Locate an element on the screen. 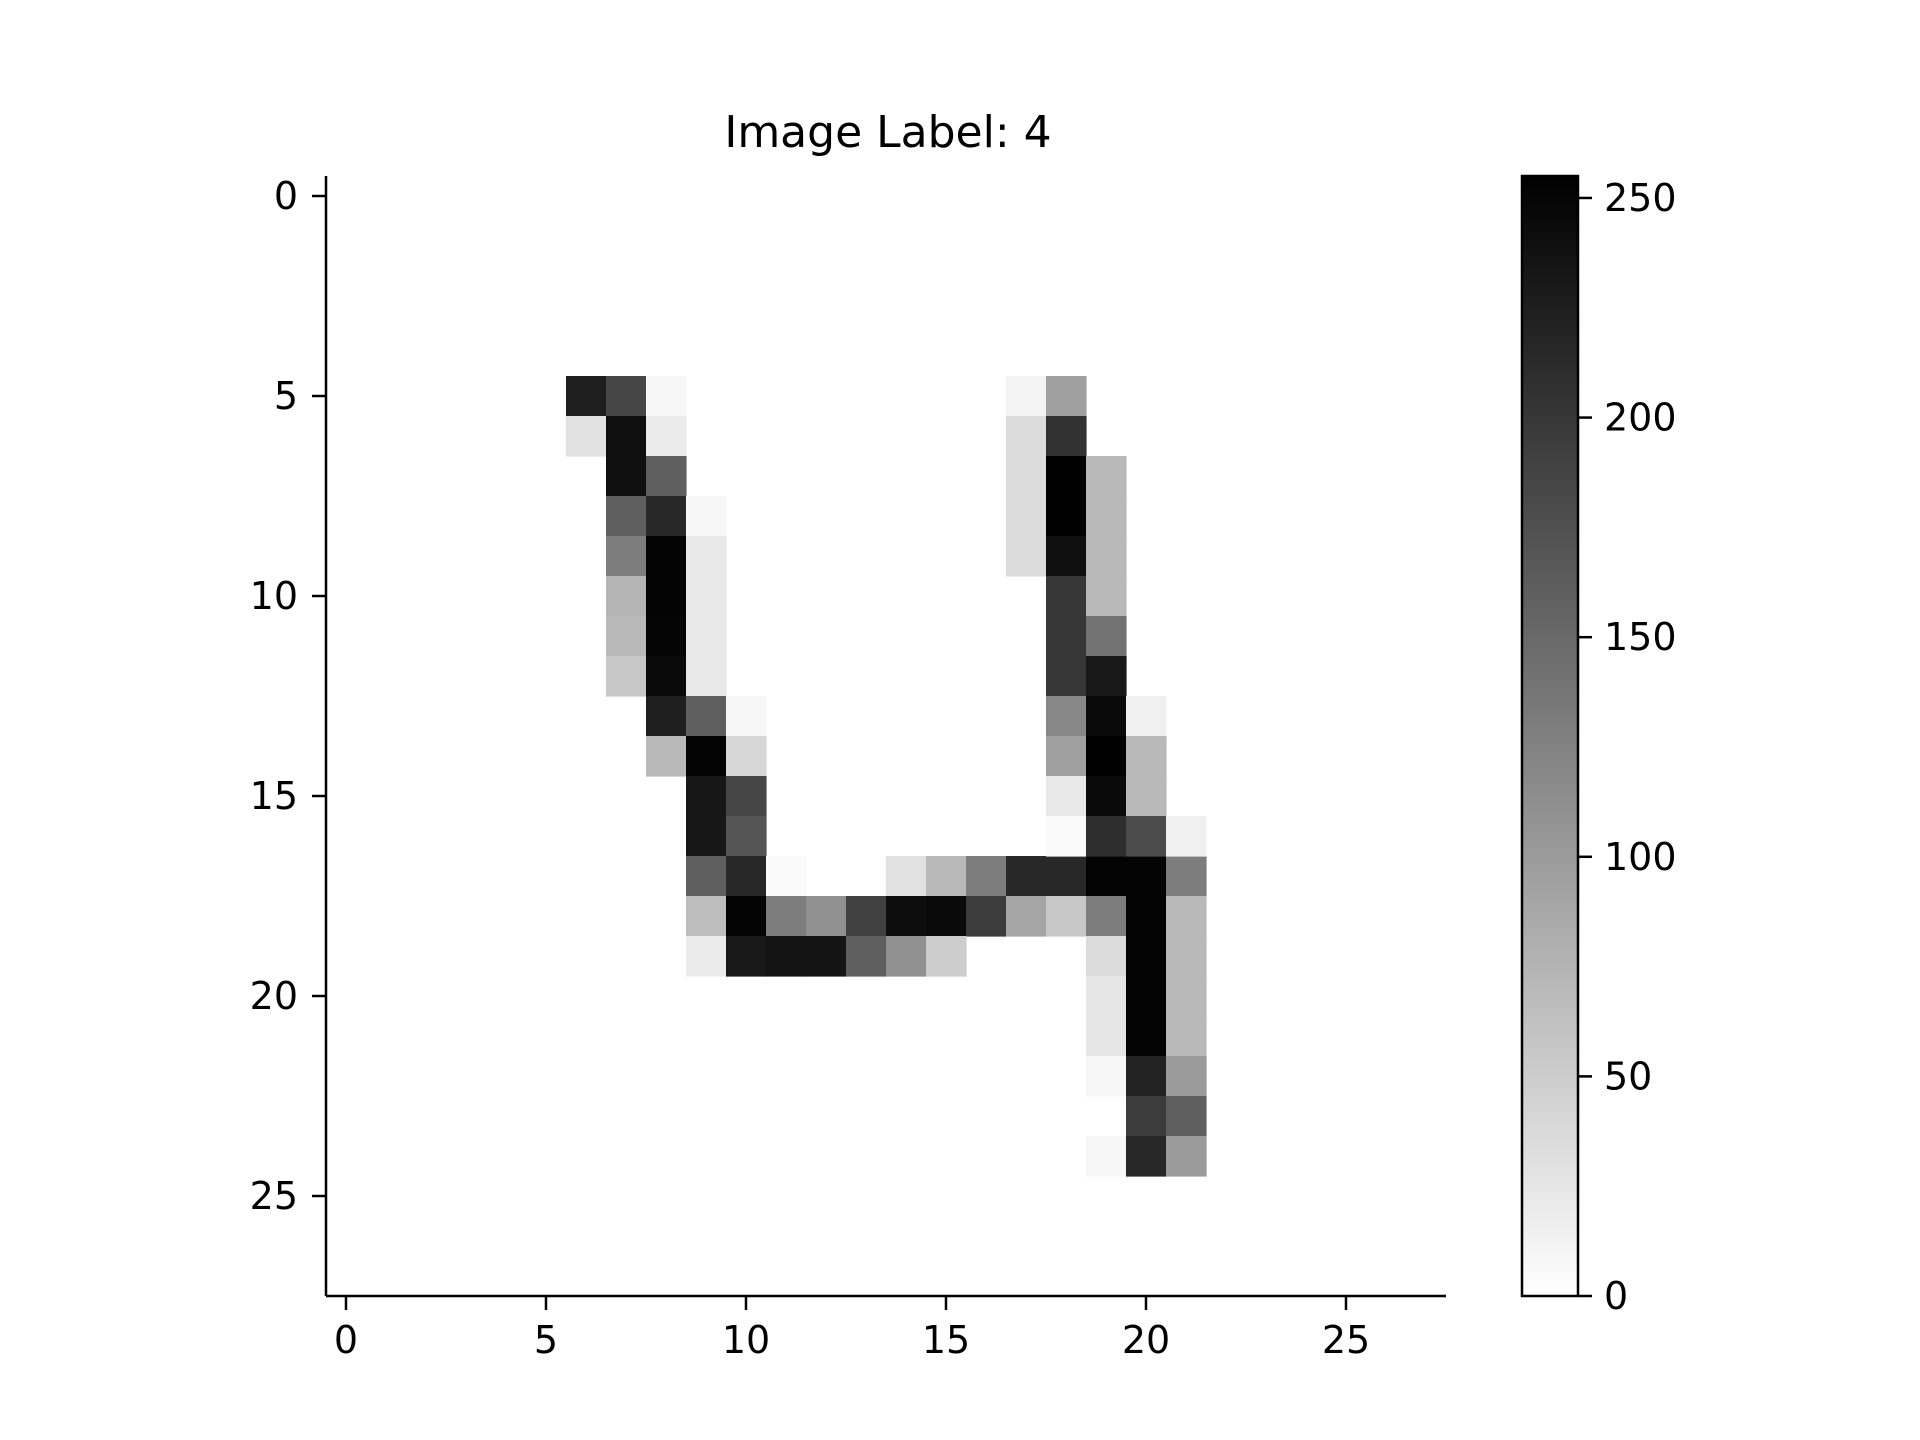 This screenshot has height=1440, width=1920. chart-title: Image Label: 4 is located at coordinates (887, 132).